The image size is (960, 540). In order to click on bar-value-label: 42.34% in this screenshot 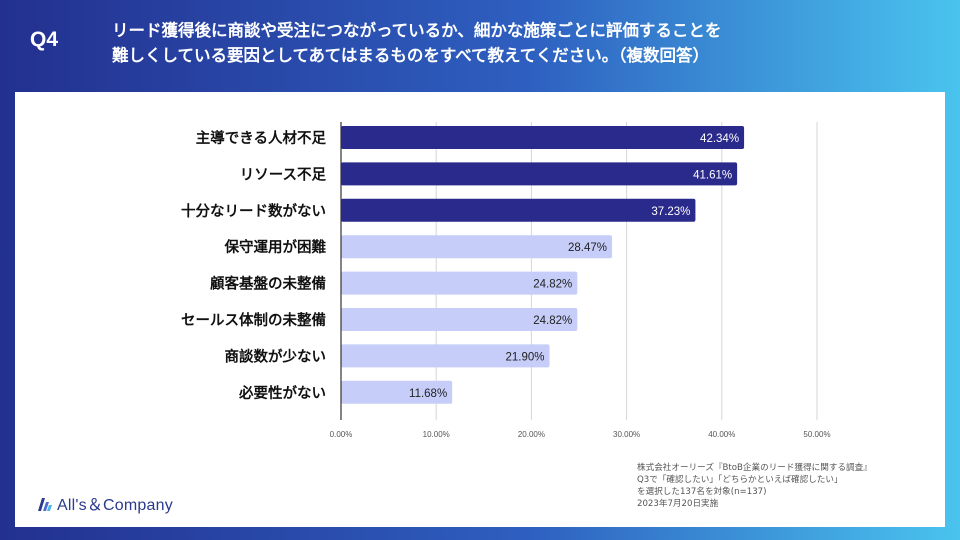, I will do `click(719, 139)`.